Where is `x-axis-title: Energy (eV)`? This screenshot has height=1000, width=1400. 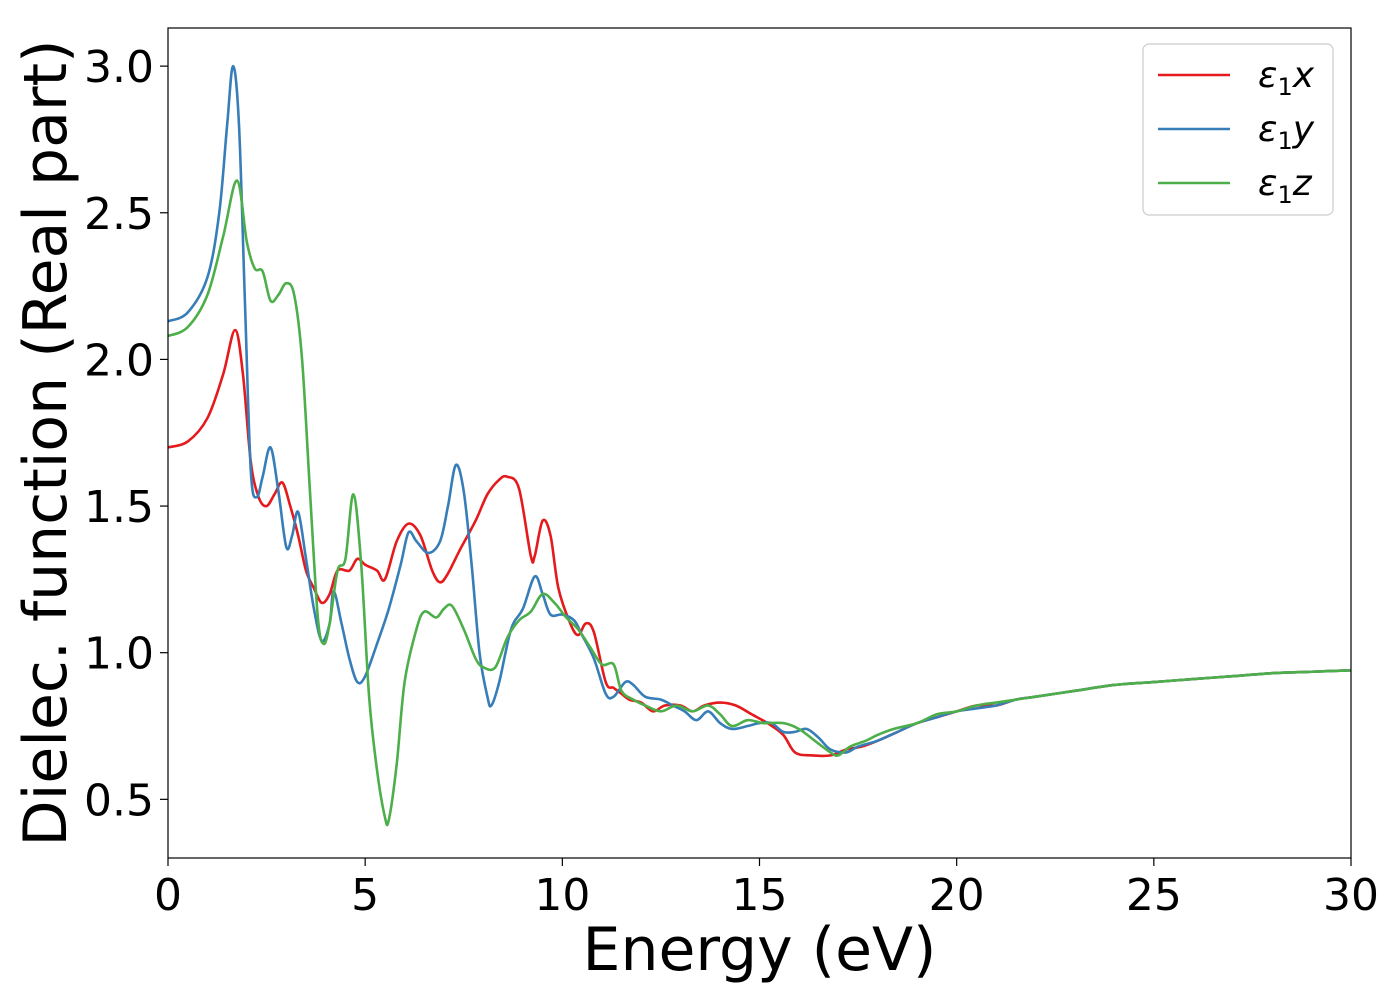 x-axis-title: Energy (eV) is located at coordinates (760, 950).